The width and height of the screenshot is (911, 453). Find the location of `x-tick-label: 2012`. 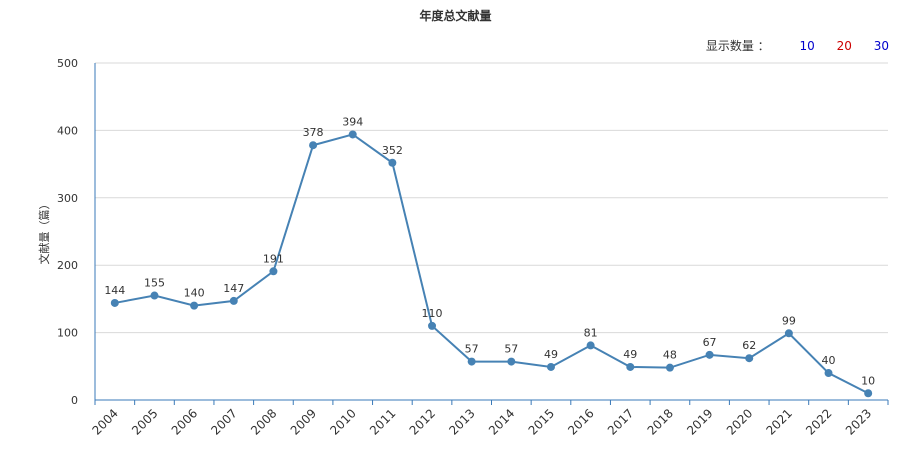

x-tick-label: 2012 is located at coordinates (422, 421).